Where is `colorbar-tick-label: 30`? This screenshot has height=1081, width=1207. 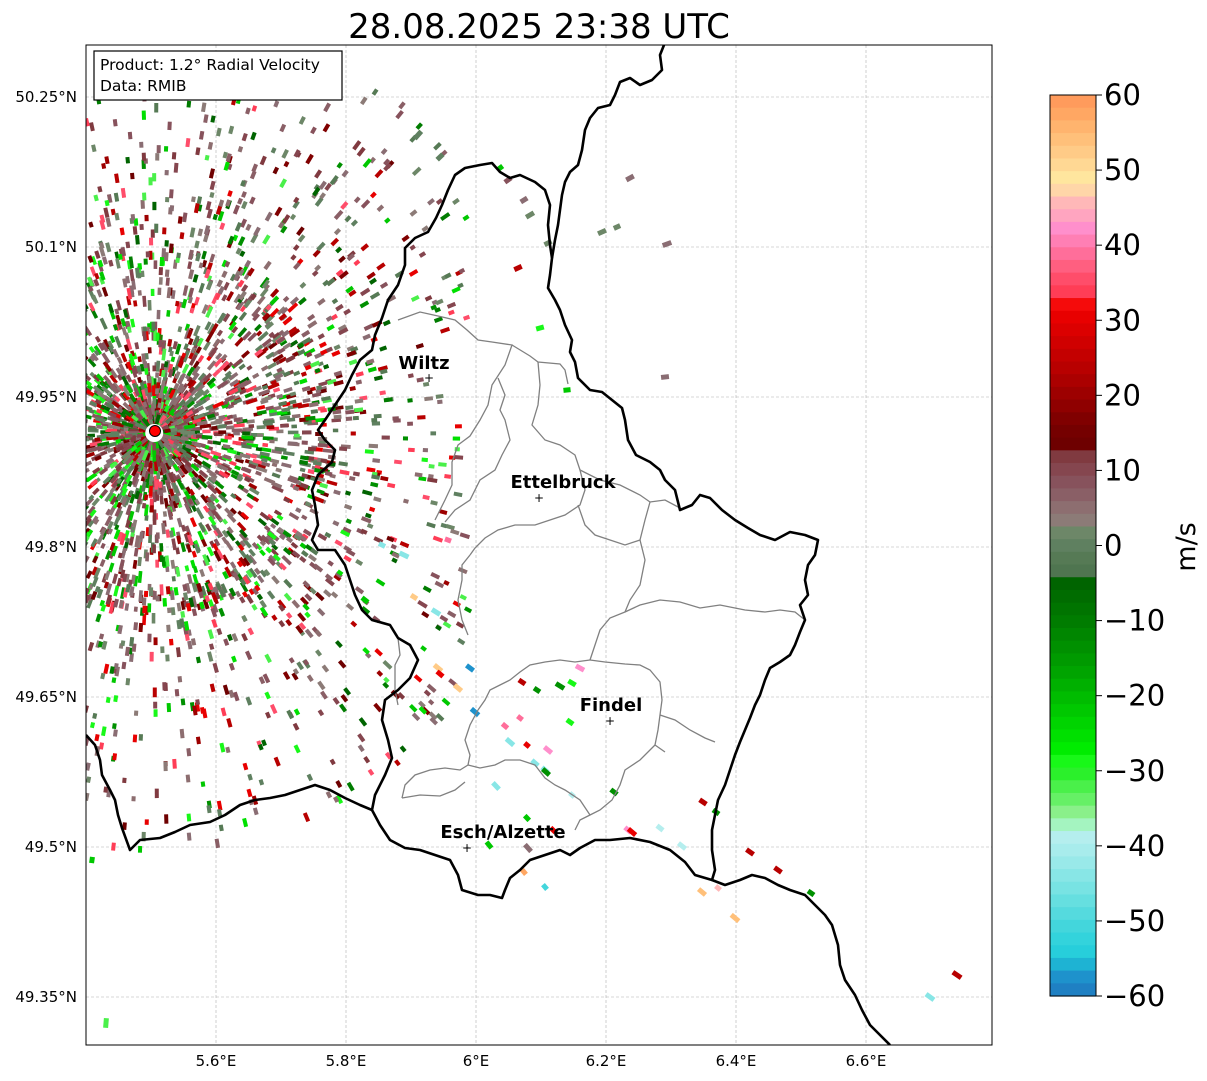 colorbar-tick-label: 30 is located at coordinates (1122, 320).